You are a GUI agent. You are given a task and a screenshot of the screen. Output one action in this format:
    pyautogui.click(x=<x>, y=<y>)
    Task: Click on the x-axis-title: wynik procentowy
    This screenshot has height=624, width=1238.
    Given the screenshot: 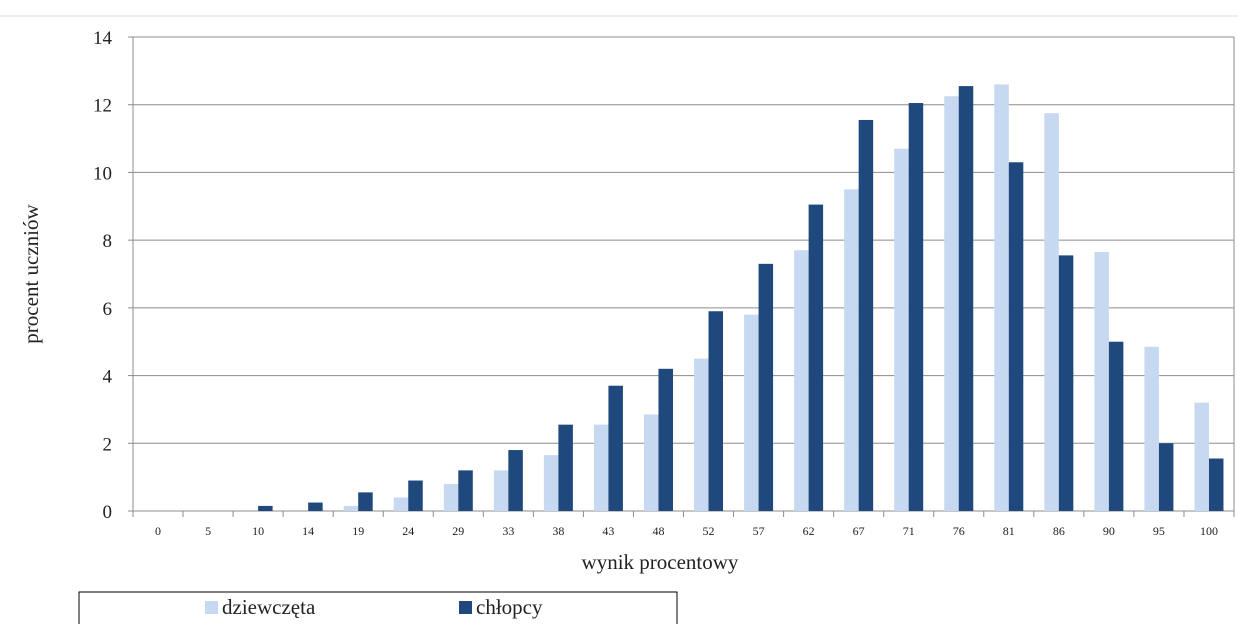 What is the action you would take?
    pyautogui.click(x=660, y=562)
    